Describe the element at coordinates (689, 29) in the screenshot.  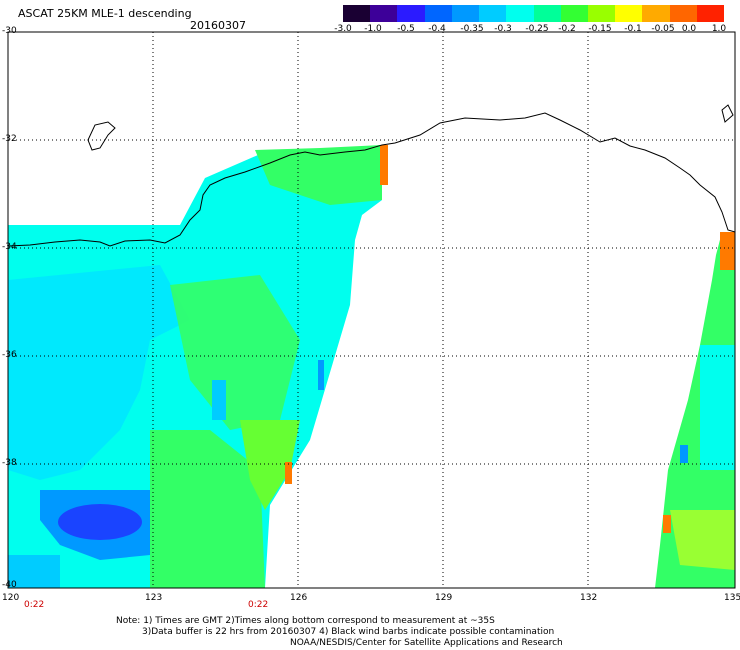
I see `colorbar-label: 0.0` at that location.